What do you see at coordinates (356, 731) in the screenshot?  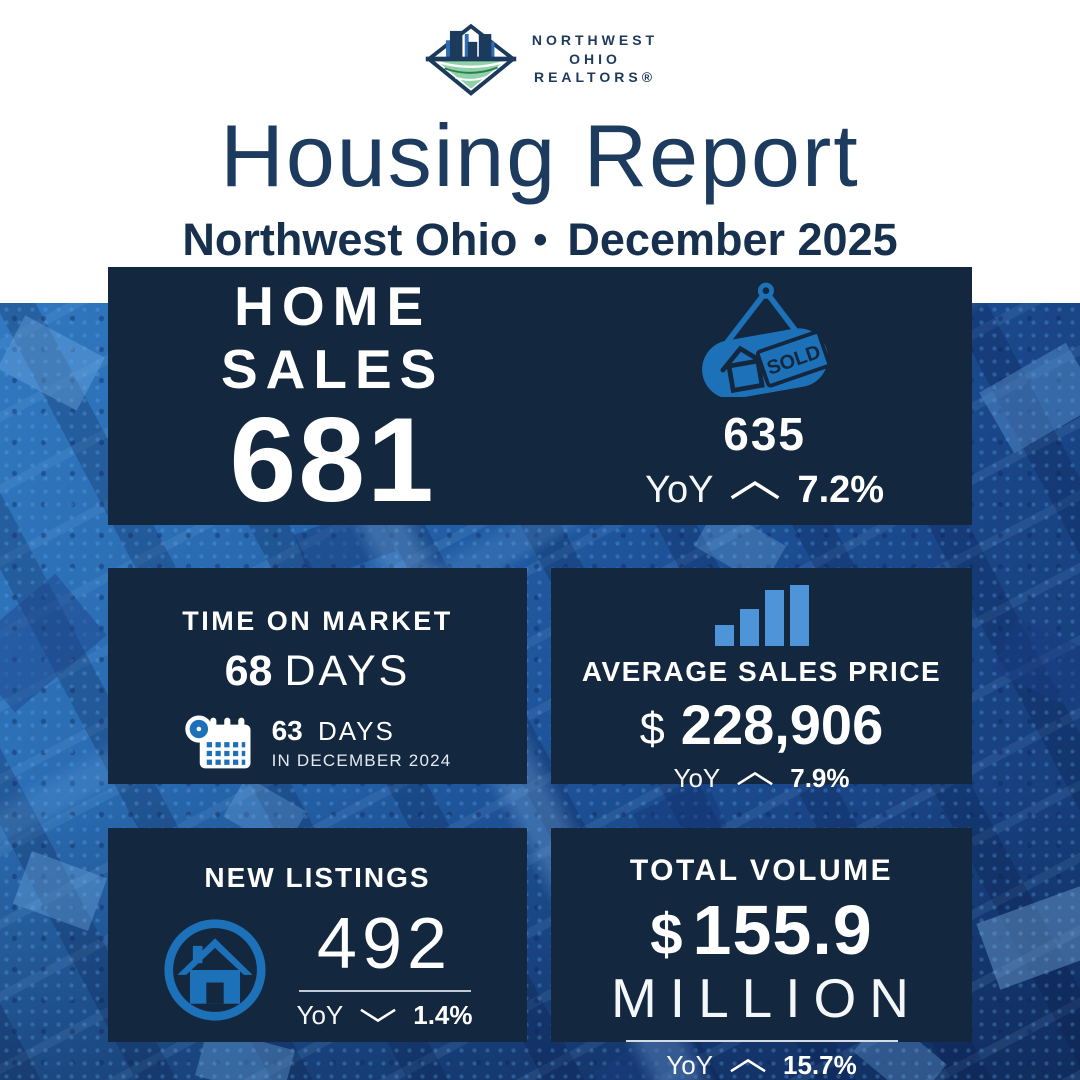 I see `prior-days-unit: DAYS` at bounding box center [356, 731].